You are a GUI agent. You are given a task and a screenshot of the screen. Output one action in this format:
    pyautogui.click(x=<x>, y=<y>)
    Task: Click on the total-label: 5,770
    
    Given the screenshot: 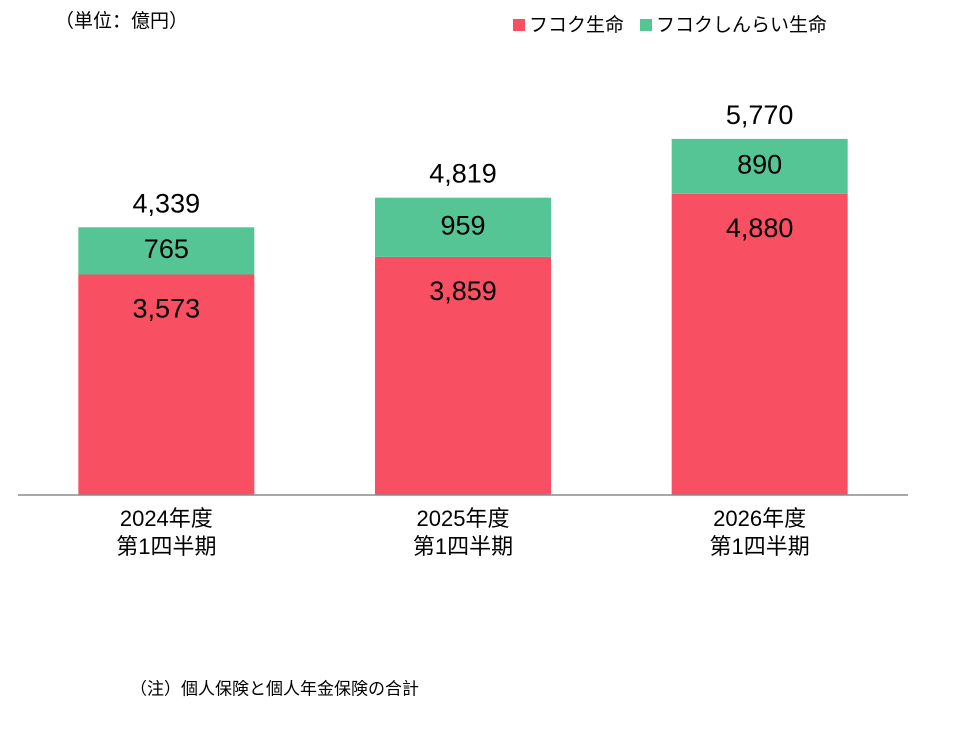 What is the action you would take?
    pyautogui.click(x=760, y=115)
    